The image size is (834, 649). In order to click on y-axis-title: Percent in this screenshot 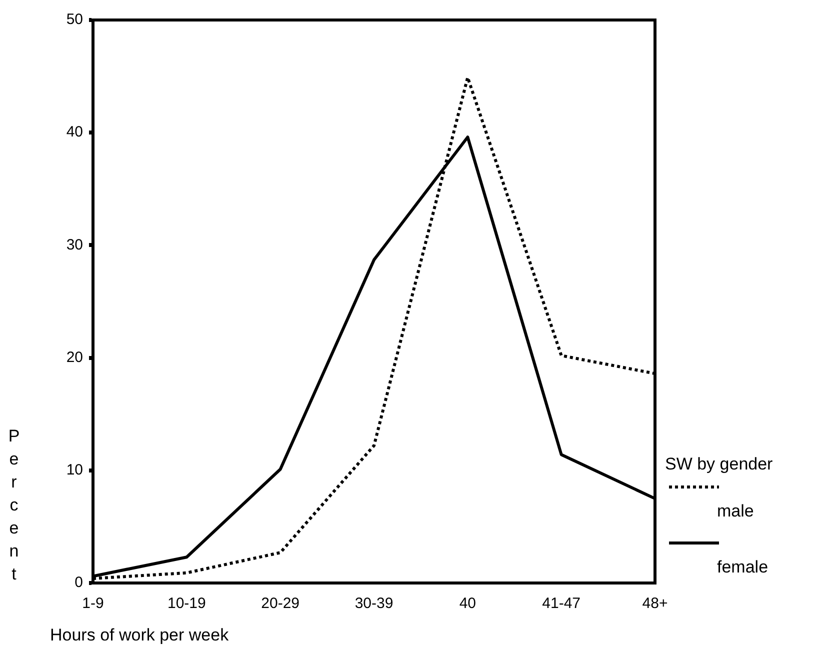, I will do `click(14, 505)`.